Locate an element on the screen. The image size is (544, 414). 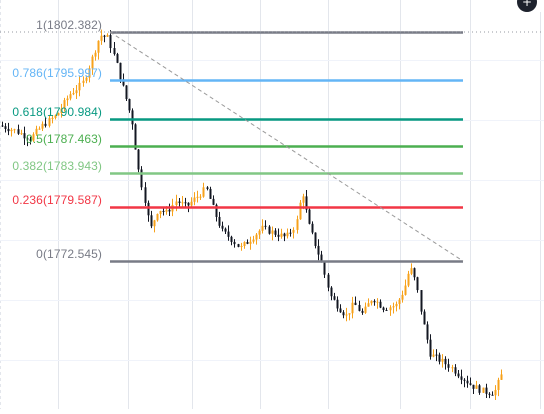
add-button: + is located at coordinates (527, 6).